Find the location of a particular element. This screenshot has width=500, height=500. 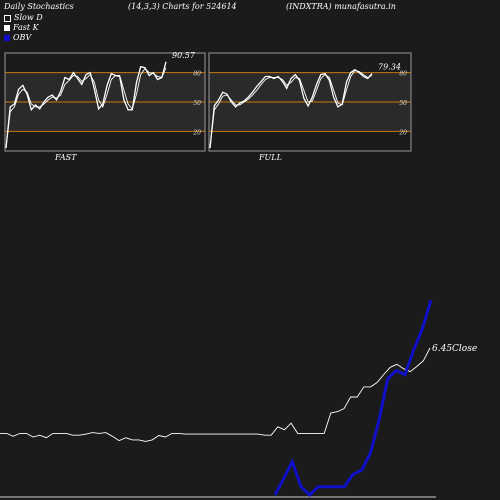

legend-slow-d: Slow D is located at coordinates (23, 17).